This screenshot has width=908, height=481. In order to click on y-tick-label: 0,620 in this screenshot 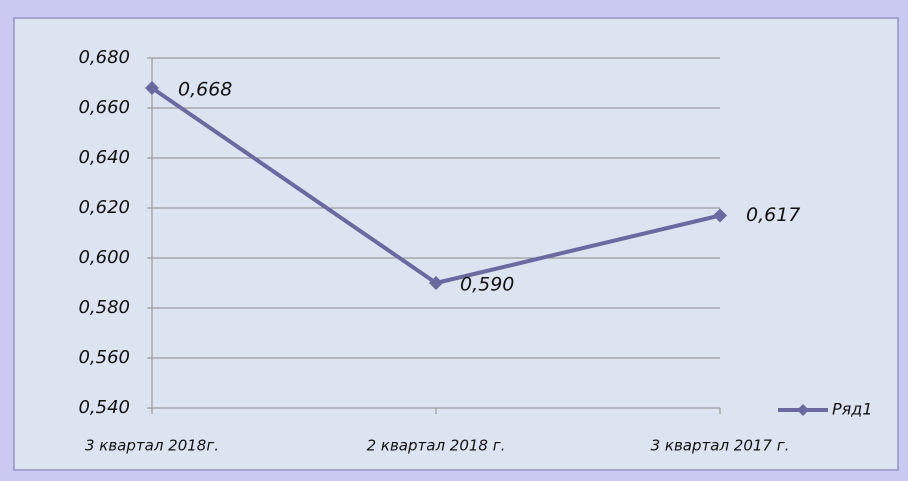, I will do `click(104, 207)`.